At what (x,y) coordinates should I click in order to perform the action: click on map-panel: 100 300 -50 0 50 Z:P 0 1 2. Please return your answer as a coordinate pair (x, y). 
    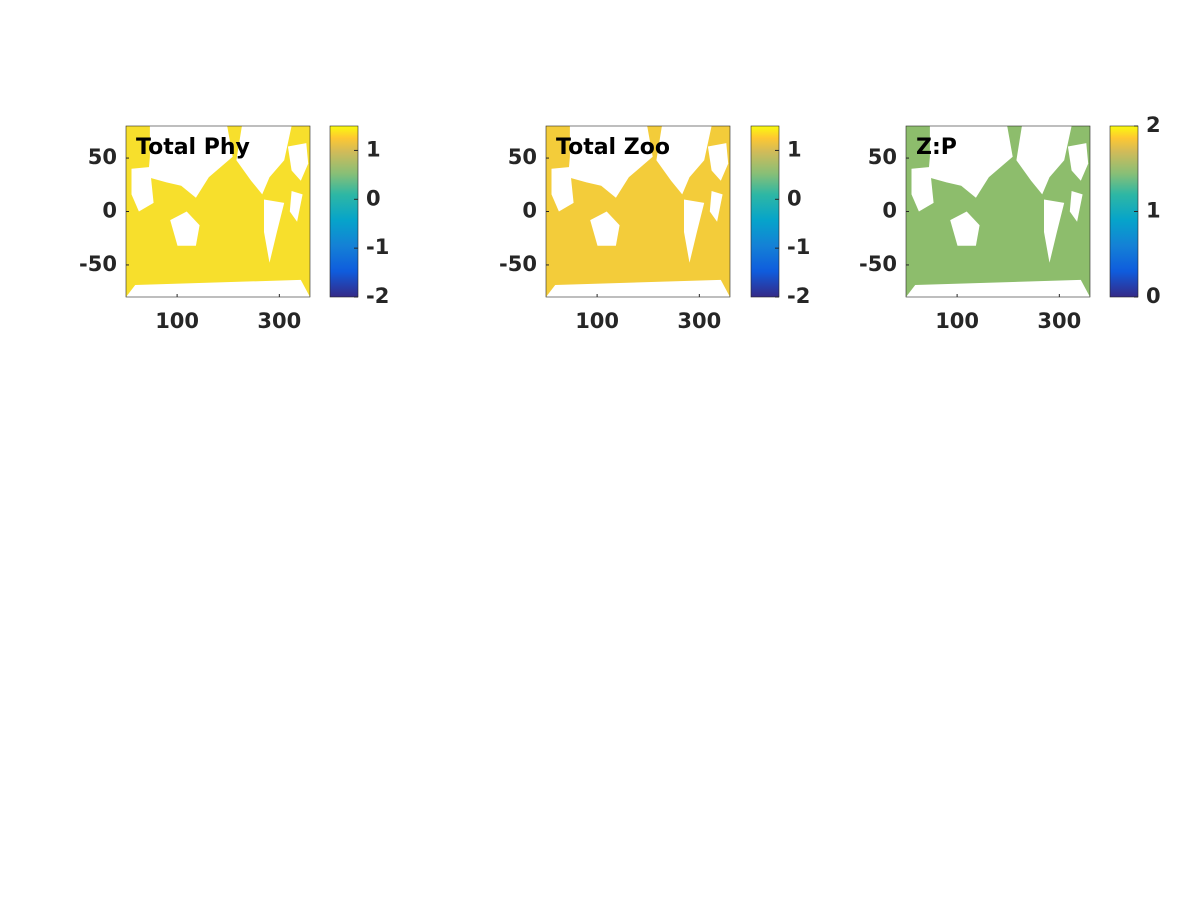
    Looking at the image, I should click on (1010, 223).